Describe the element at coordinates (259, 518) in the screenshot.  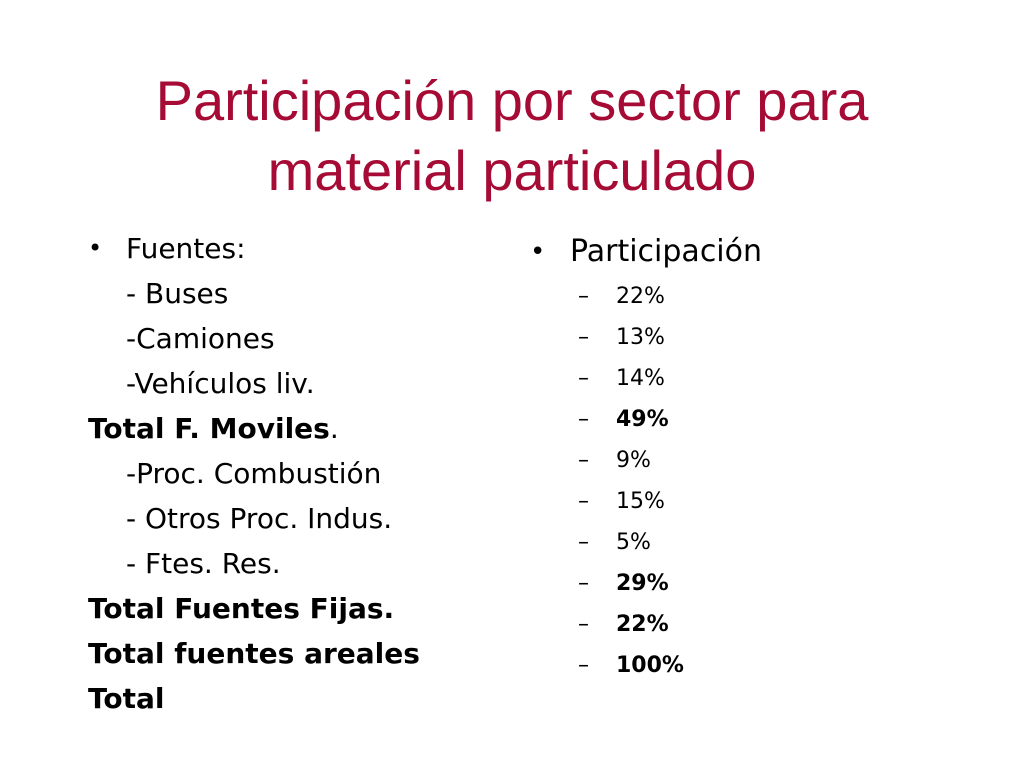
I see `source-item: - Otros Proc. Indus.` at that location.